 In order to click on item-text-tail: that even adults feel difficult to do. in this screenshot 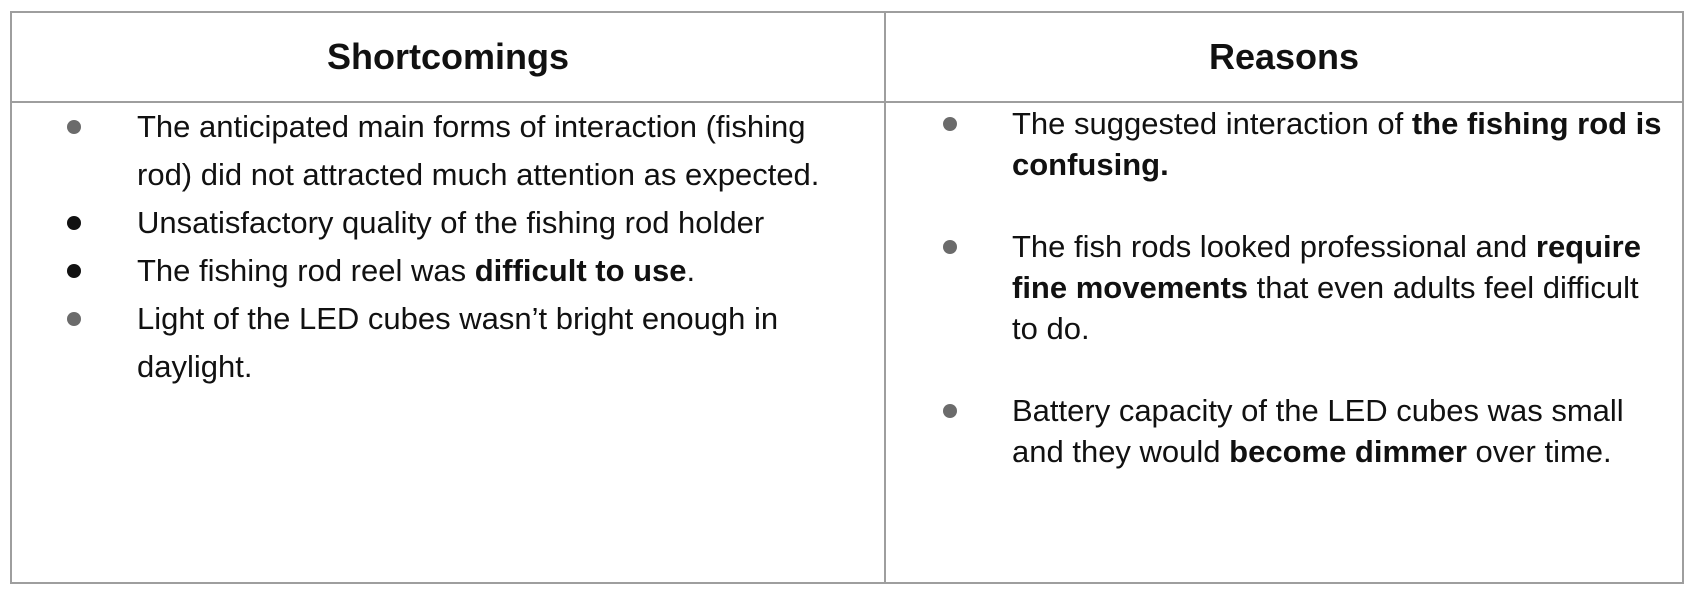, I will do `click(1325, 308)`.